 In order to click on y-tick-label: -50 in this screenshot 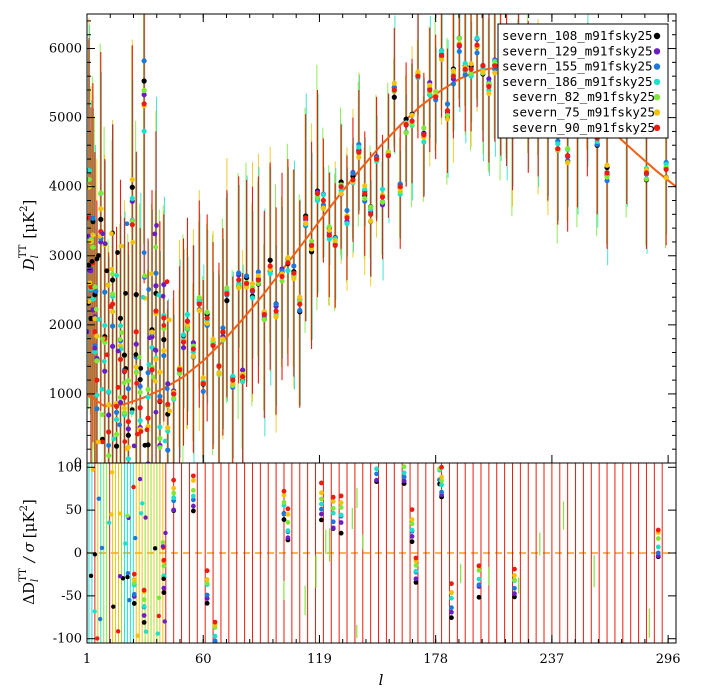, I will do `click(71, 596)`.